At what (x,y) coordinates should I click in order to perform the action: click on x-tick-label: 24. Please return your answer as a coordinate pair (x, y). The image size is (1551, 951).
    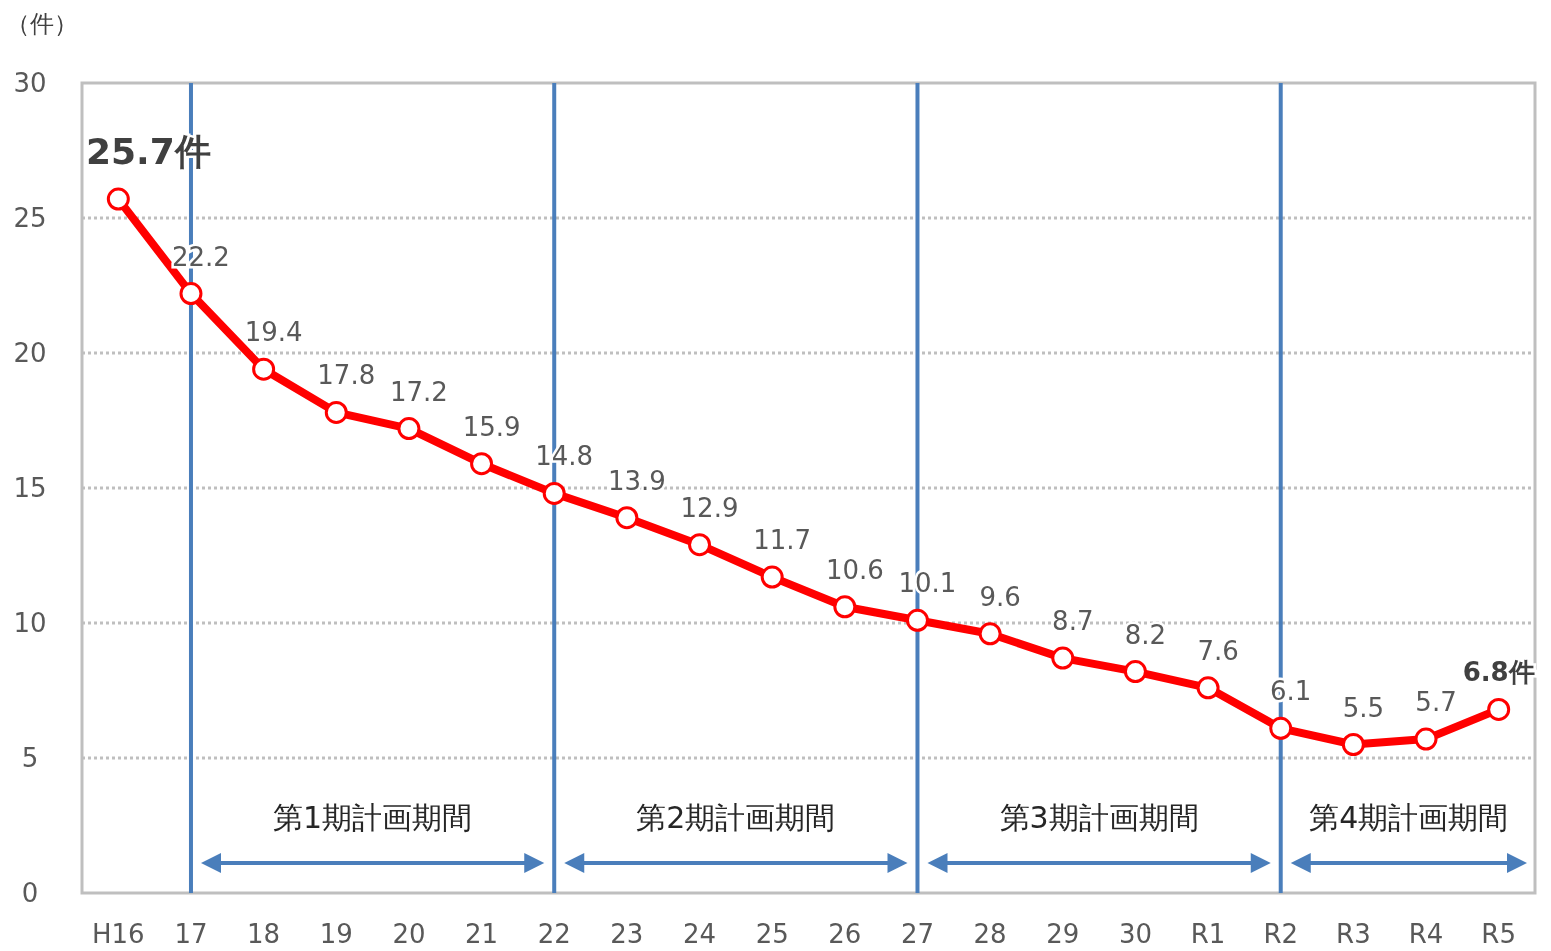
    Looking at the image, I should click on (699, 934).